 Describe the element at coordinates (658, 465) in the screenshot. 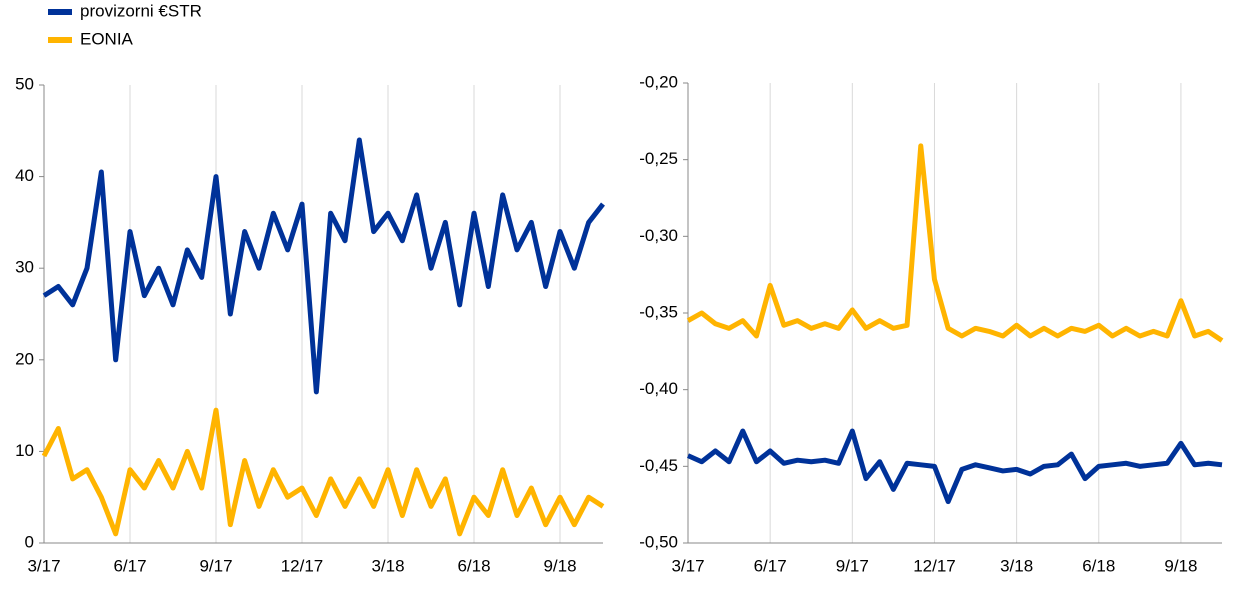

I see `y-tick-label: -0,45` at that location.